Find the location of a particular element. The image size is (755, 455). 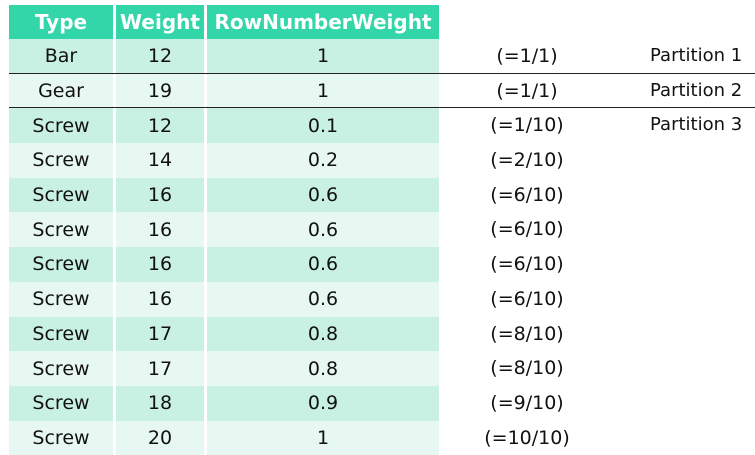

partition-label: Partition 1 is located at coordinates (696, 55).